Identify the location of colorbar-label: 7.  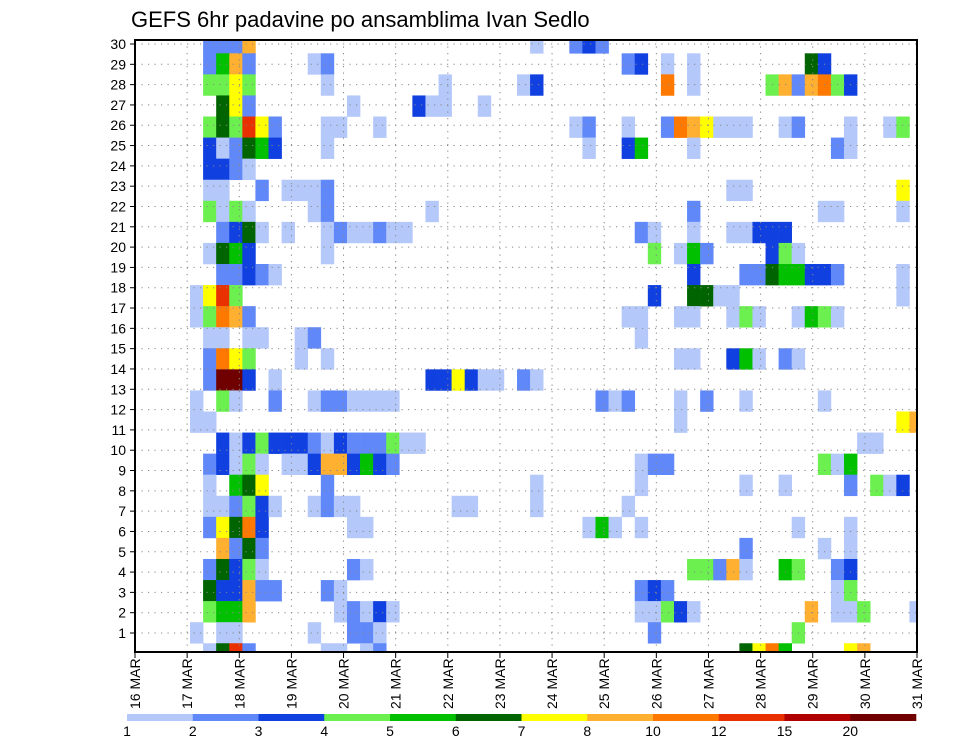
(522, 731).